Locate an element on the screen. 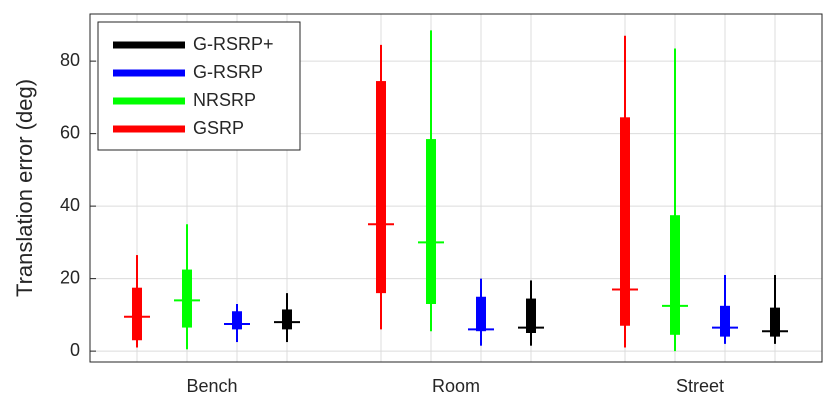  x-tick-label: Room is located at coordinates (456, 386).